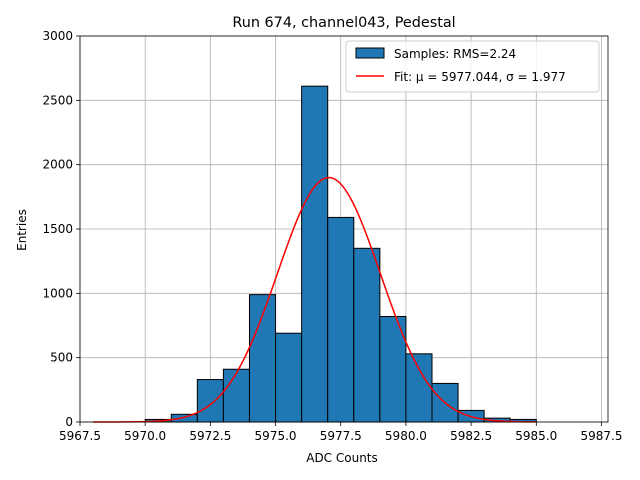 The height and width of the screenshot is (480, 640). Describe the element at coordinates (61, 358) in the screenshot. I see `y-tick-label: 500` at that location.